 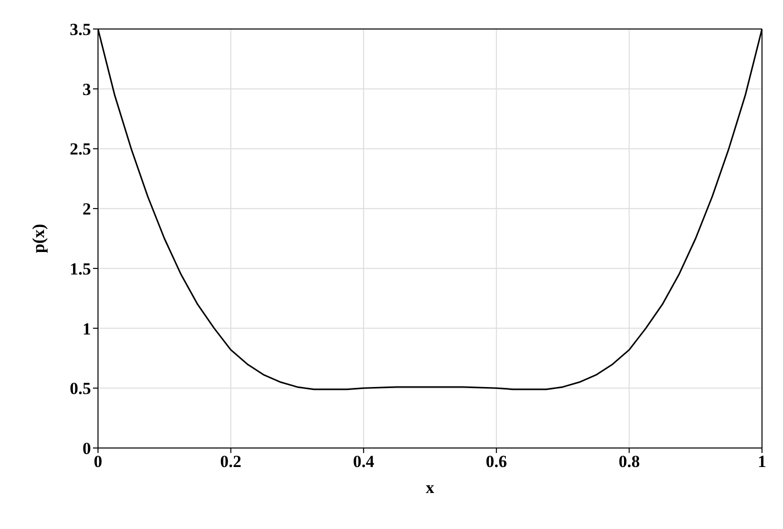 I want to click on x-tick-label: 0.4, so click(x=363, y=462).